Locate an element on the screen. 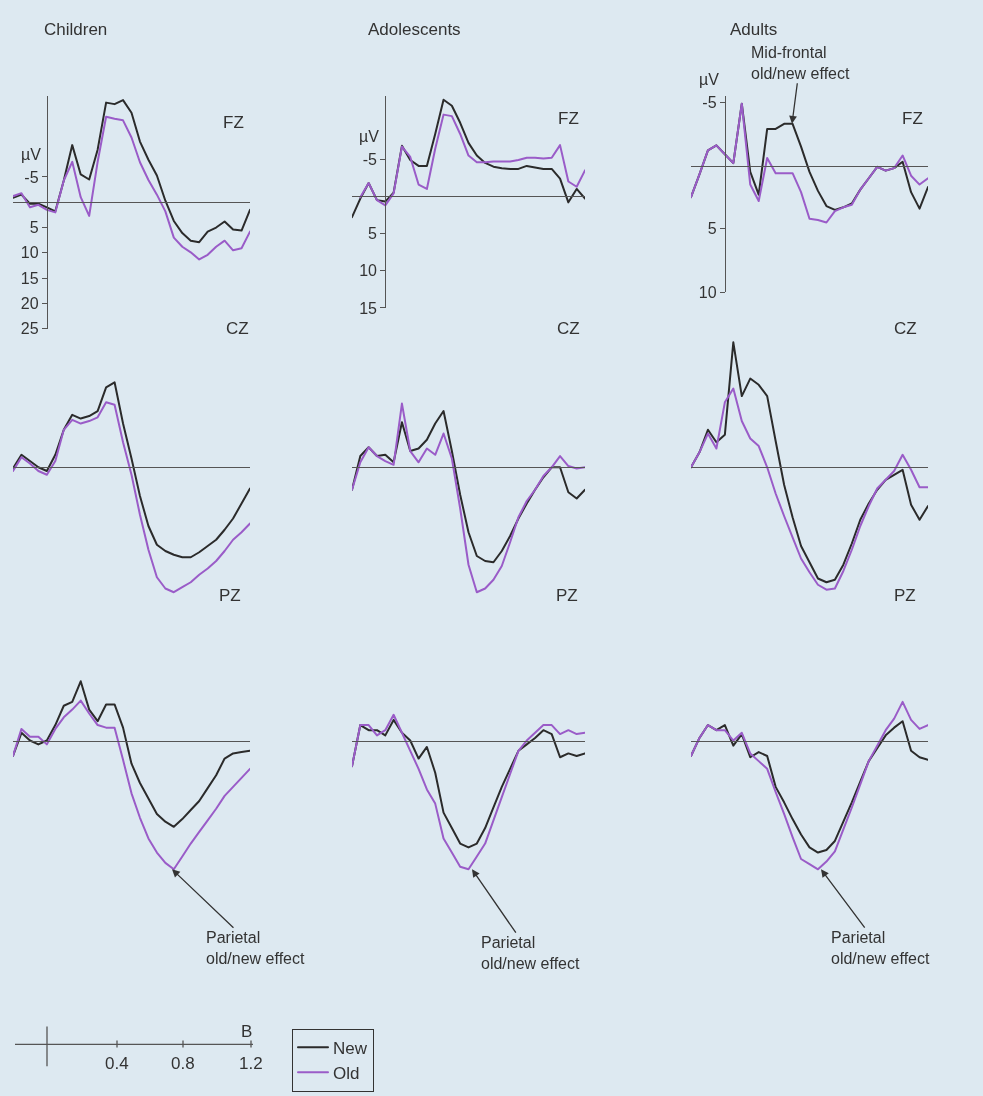 The image size is (983, 1096). y-tick-label: 20 is located at coordinates (29, 303).